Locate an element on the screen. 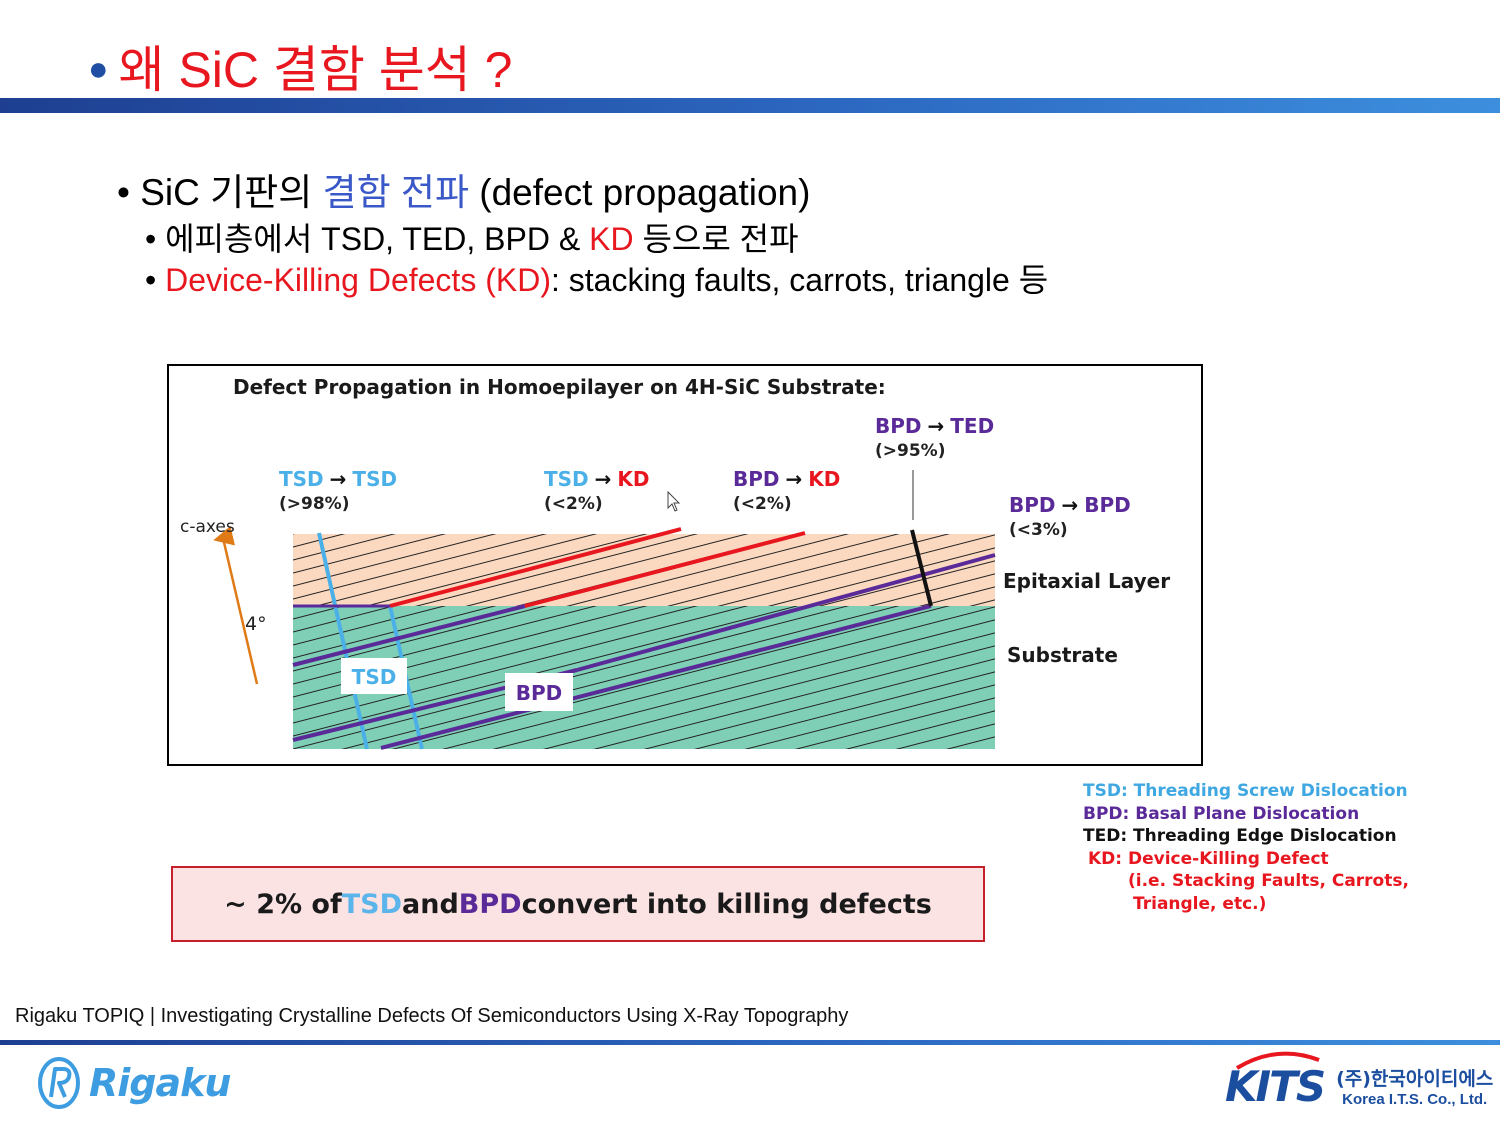 The width and height of the screenshot is (1500, 1125). kd-line-from-bpd is located at coordinates (665, 569).